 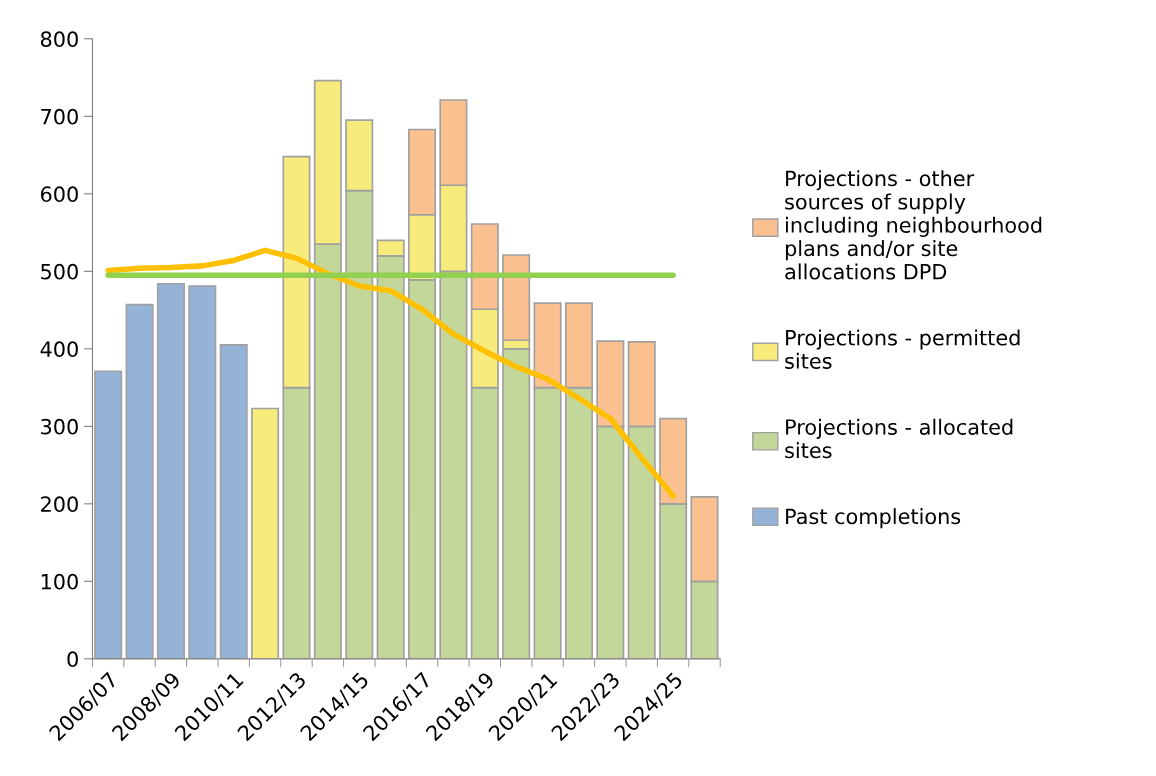 I want to click on y-tick-label: 200, so click(x=59, y=504).